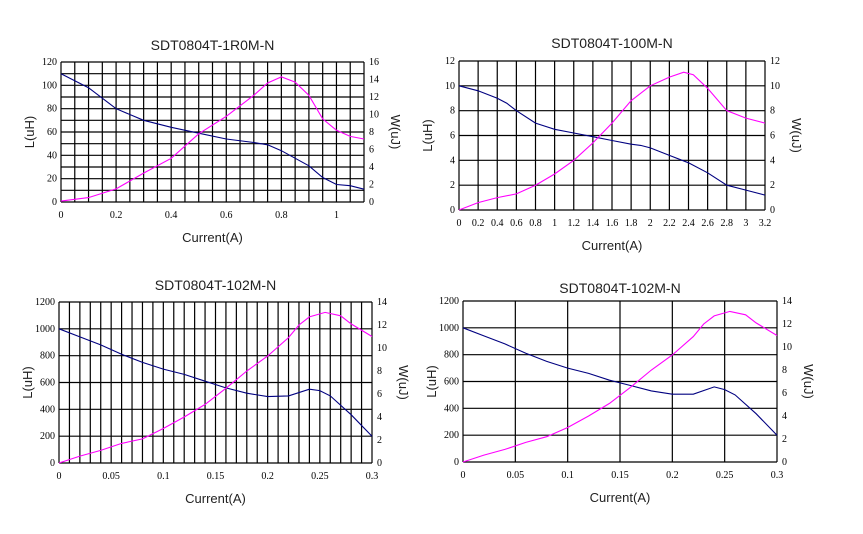  Describe the element at coordinates (452, 160) in the screenshot. I see `y-tick-label: 4` at that location.